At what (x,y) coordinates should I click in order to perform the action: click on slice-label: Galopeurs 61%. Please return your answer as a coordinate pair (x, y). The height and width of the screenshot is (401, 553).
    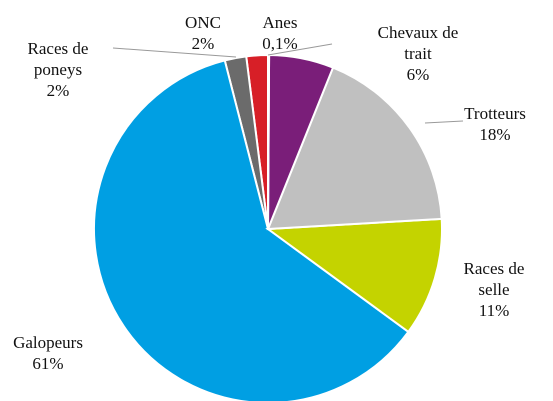
    Looking at the image, I should click on (49, 353).